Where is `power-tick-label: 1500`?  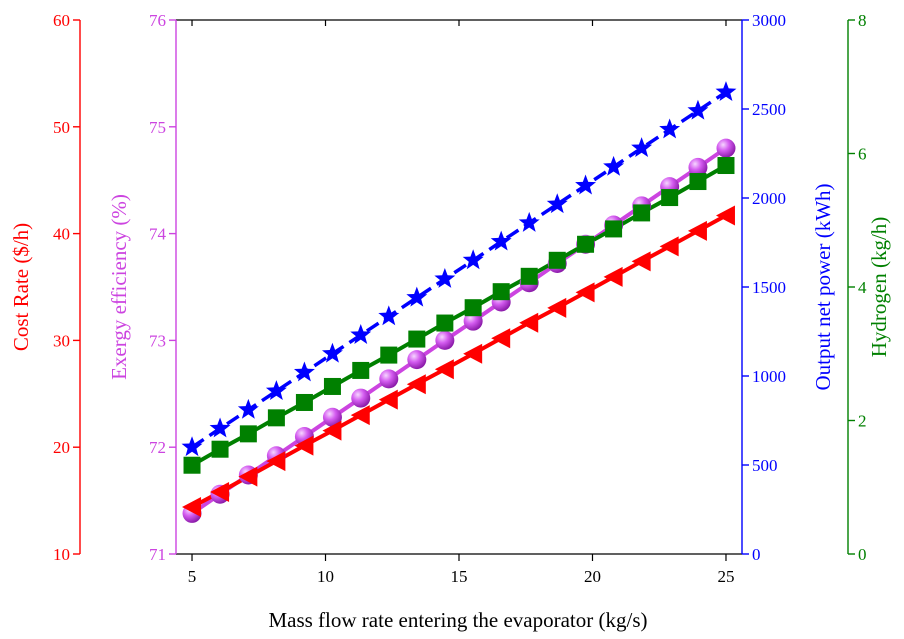
power-tick-label: 1500 is located at coordinates (769, 287).